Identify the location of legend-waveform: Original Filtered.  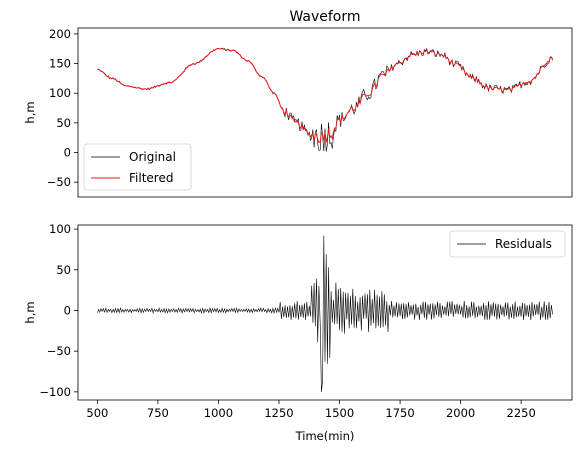
(137, 167).